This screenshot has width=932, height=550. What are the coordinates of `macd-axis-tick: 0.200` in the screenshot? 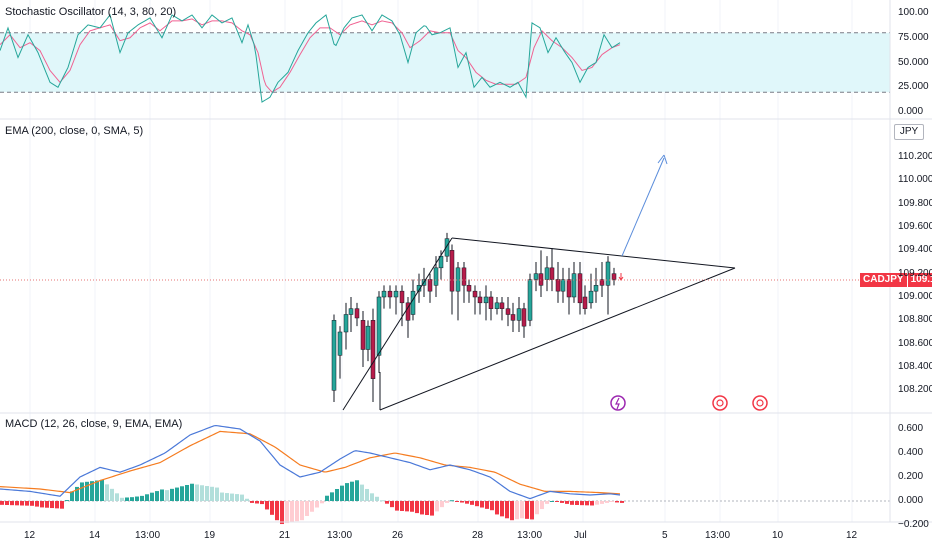 It's located at (911, 476).